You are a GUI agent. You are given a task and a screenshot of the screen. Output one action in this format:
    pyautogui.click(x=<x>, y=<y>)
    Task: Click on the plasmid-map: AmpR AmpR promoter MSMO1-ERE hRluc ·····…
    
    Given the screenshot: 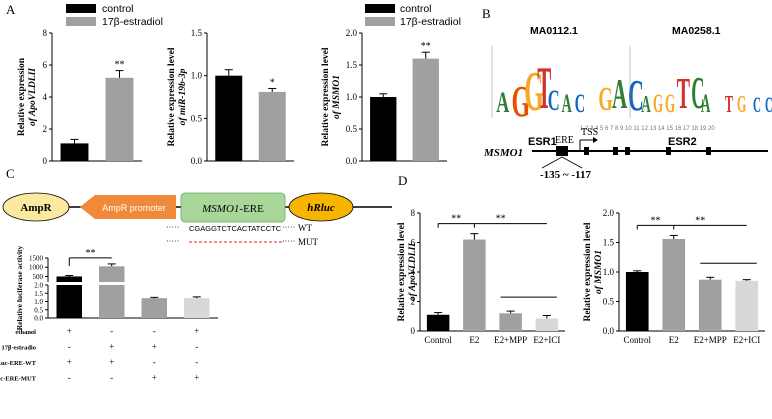 What is the action you would take?
    pyautogui.click(x=197, y=219)
    